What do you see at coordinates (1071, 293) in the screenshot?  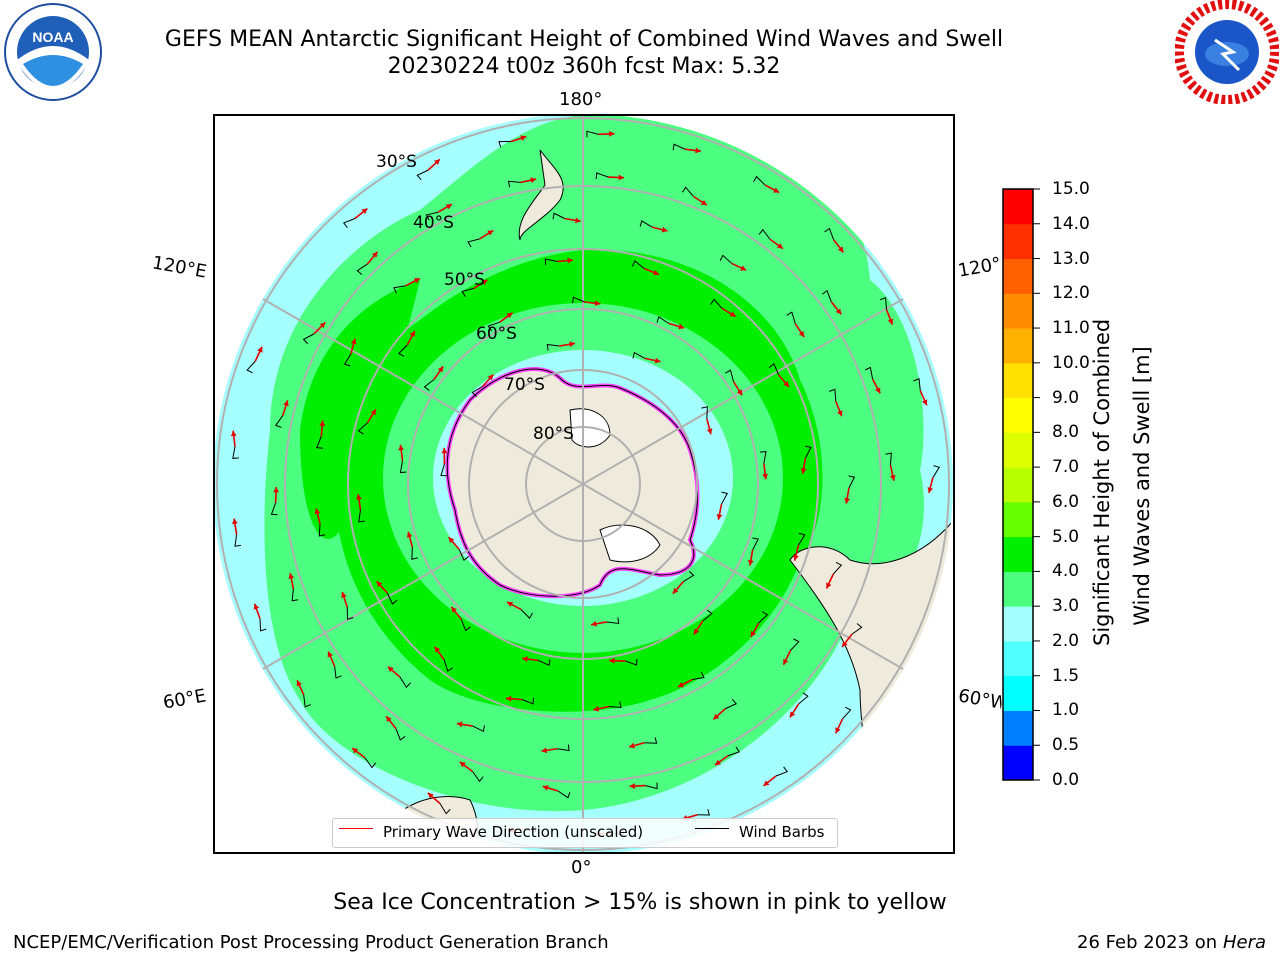 I see `colorbar-tick-label: 12.0` at bounding box center [1071, 293].